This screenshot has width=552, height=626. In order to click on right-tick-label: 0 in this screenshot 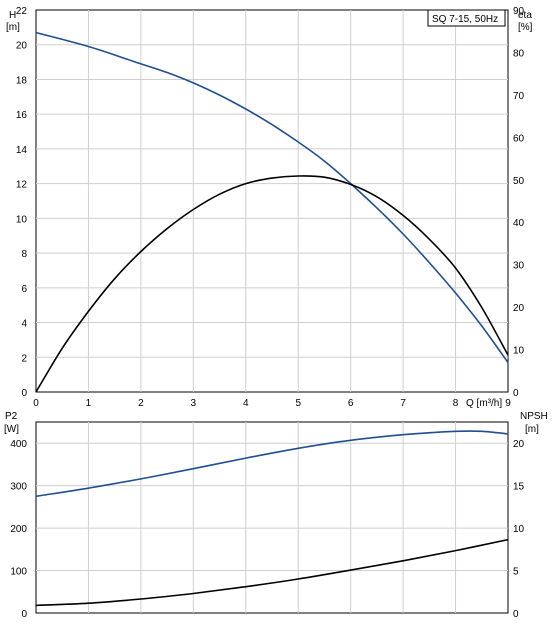, I will do `click(516, 393)`.